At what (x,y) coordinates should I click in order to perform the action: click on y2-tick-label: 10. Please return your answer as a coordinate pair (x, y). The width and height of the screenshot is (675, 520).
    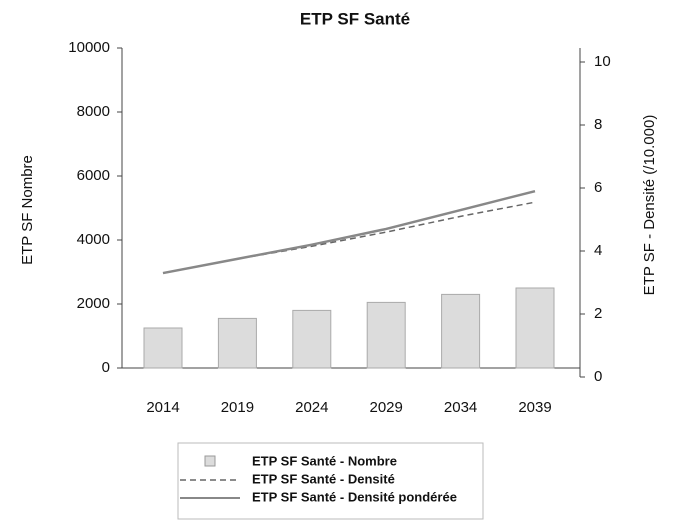
    Looking at the image, I should click on (602, 61).